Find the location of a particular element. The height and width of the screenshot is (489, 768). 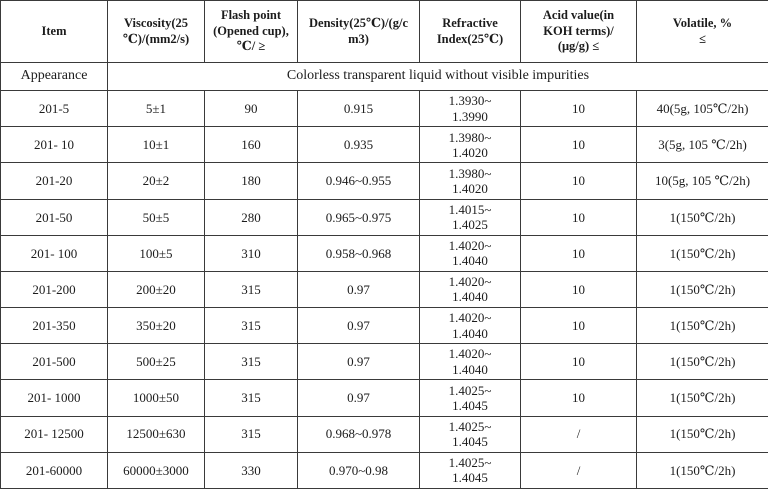

cell-item: 201- 100 is located at coordinates (54, 253).